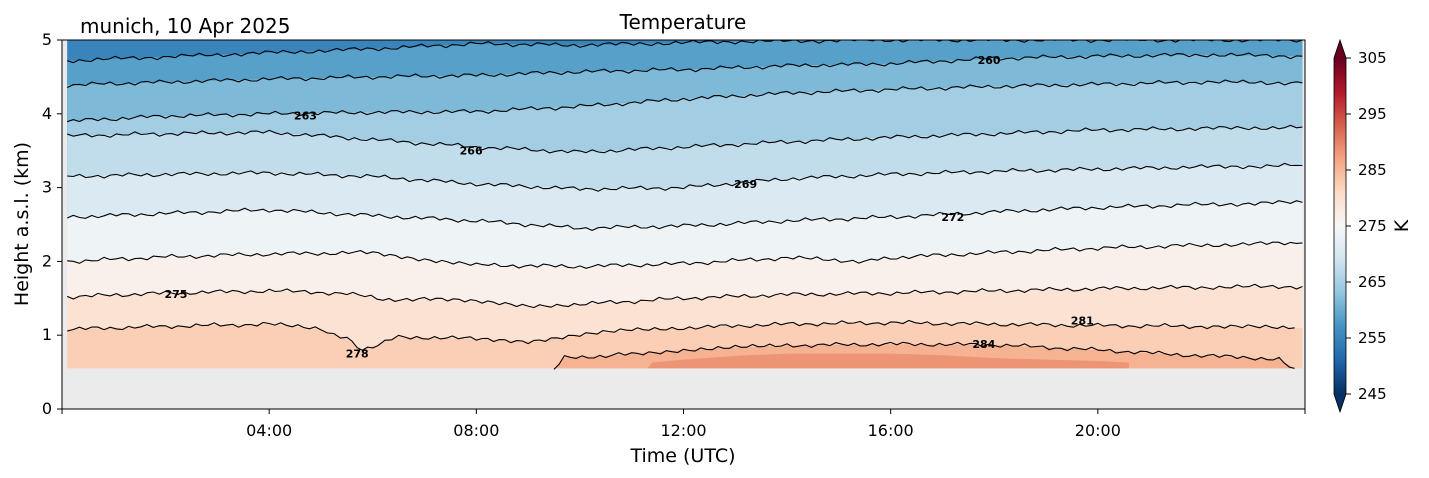 This screenshot has height=478, width=1429. I want to click on y-tick-label: 5, so click(47, 39).